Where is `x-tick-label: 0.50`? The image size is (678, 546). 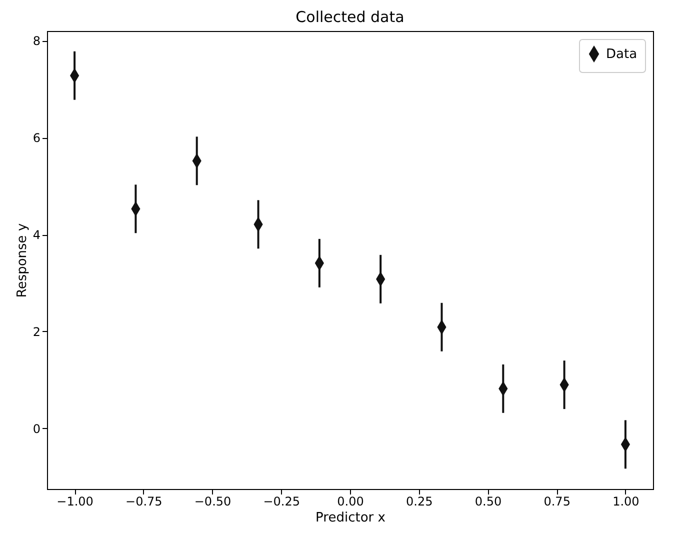
x-tick-label: 0.50 is located at coordinates (488, 501).